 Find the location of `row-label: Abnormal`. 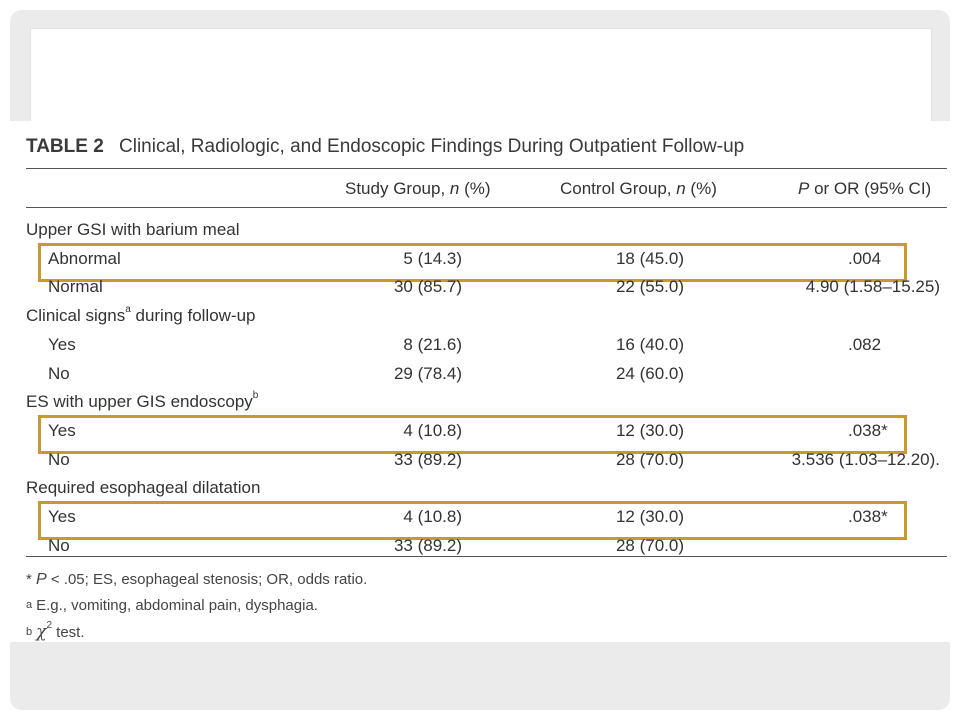

row-label: Abnormal is located at coordinates (84, 258).